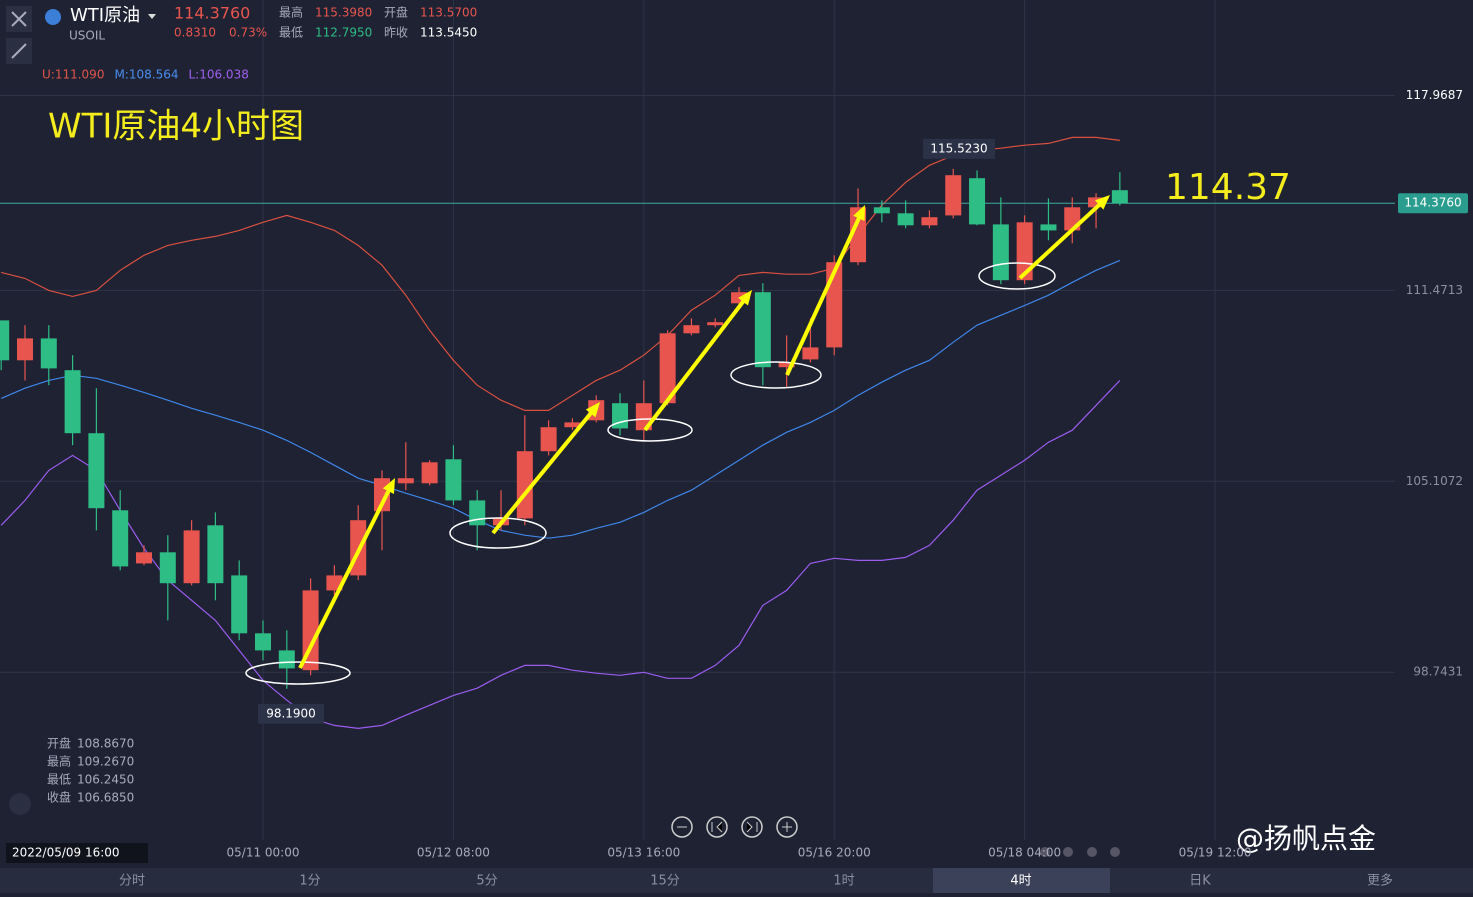  I want to click on low-label: 98.1900, so click(291, 713).